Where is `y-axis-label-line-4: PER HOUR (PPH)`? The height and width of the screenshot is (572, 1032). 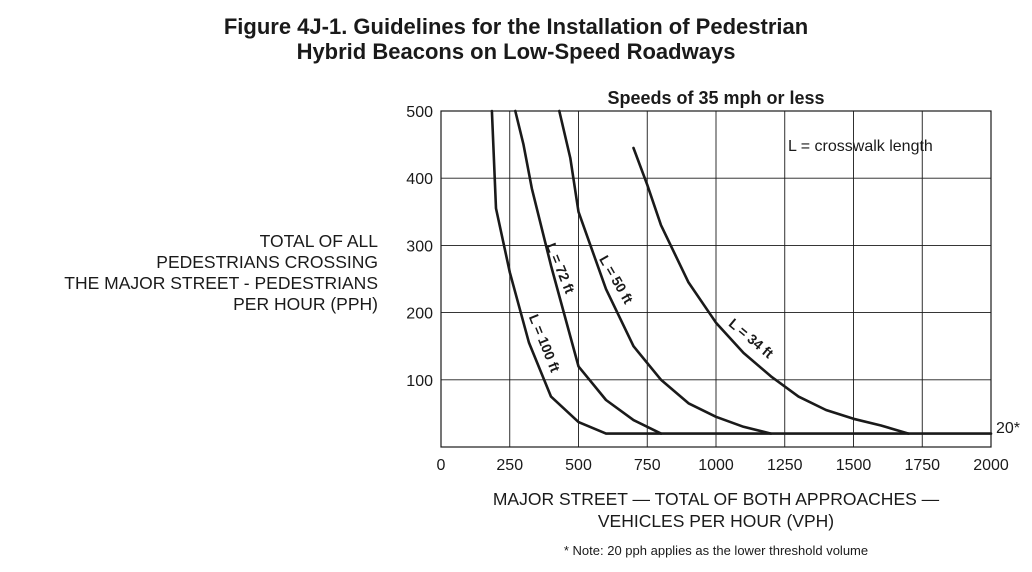
y-axis-label-line-4: PER HOUR (PPH) is located at coordinates (305, 304).